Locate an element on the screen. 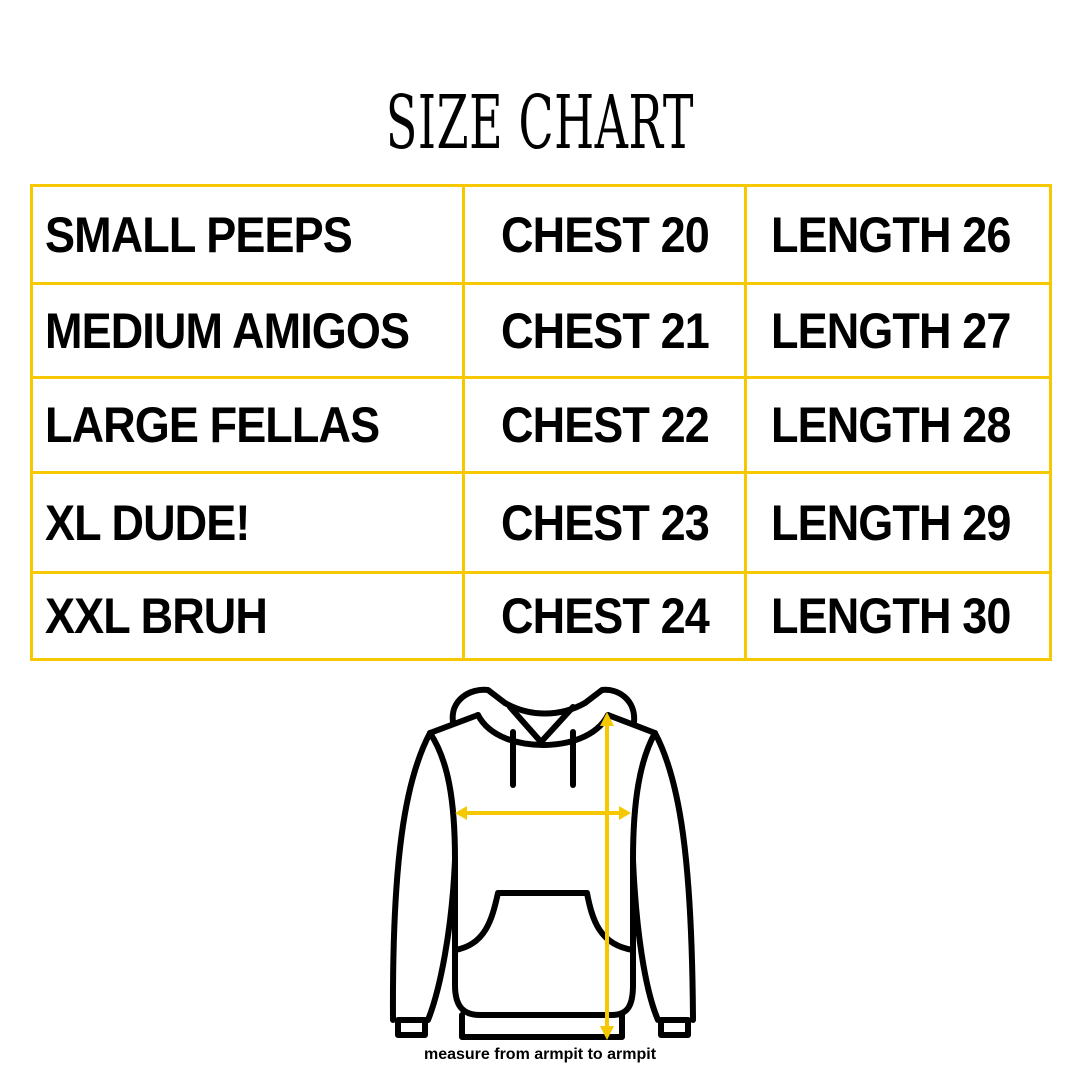 This screenshot has height=1080, width=1080. chest-value: CHEST 22 is located at coordinates (605, 425).